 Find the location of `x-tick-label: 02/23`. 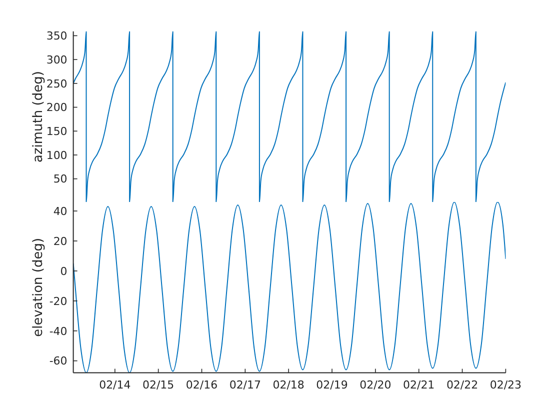

x-tick-label: 02/23 is located at coordinates (506, 385).